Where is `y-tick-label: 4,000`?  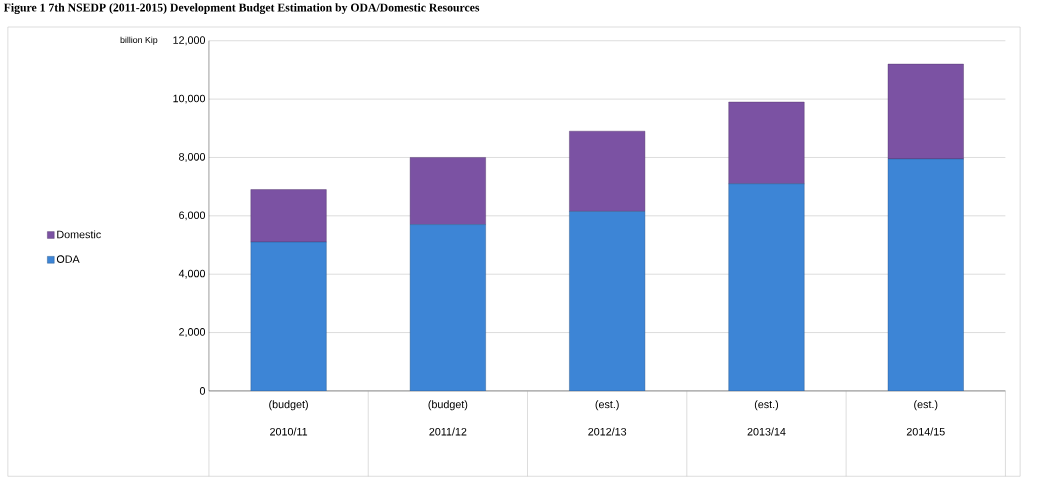
y-tick-label: 4,000 is located at coordinates (192, 274).